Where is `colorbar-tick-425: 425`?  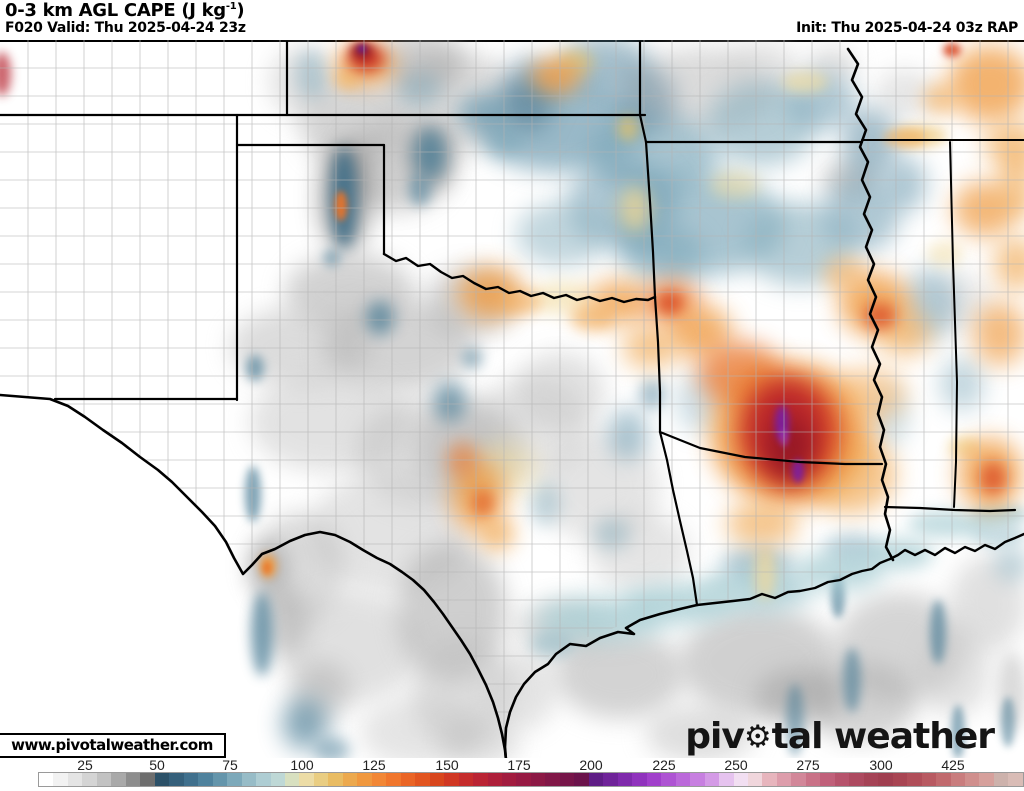 colorbar-tick-425: 425 is located at coordinates (953, 765).